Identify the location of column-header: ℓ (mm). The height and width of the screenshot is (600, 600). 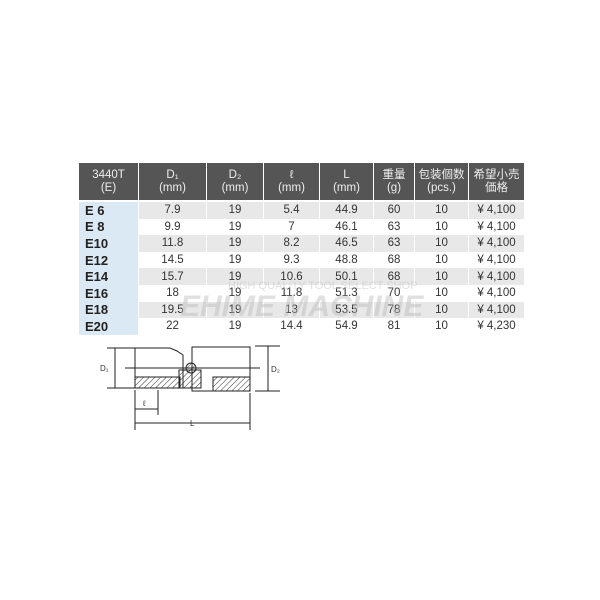
(291, 182).